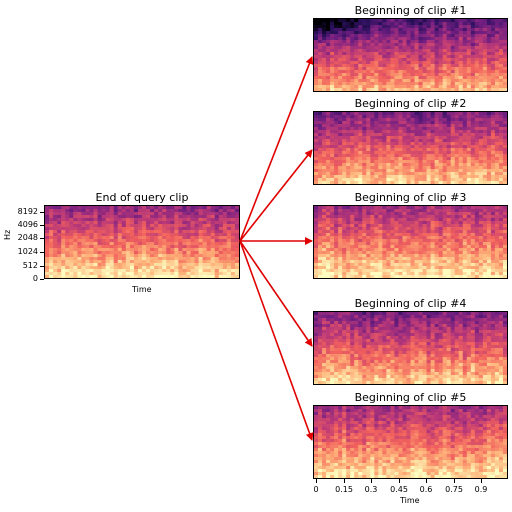  What do you see at coordinates (27, 224) in the screenshot?
I see `y-tick-label: 4096` at bounding box center [27, 224].